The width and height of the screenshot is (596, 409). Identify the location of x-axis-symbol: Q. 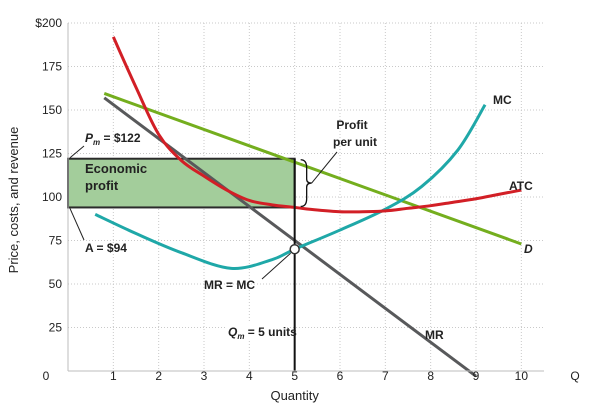
(574, 376).